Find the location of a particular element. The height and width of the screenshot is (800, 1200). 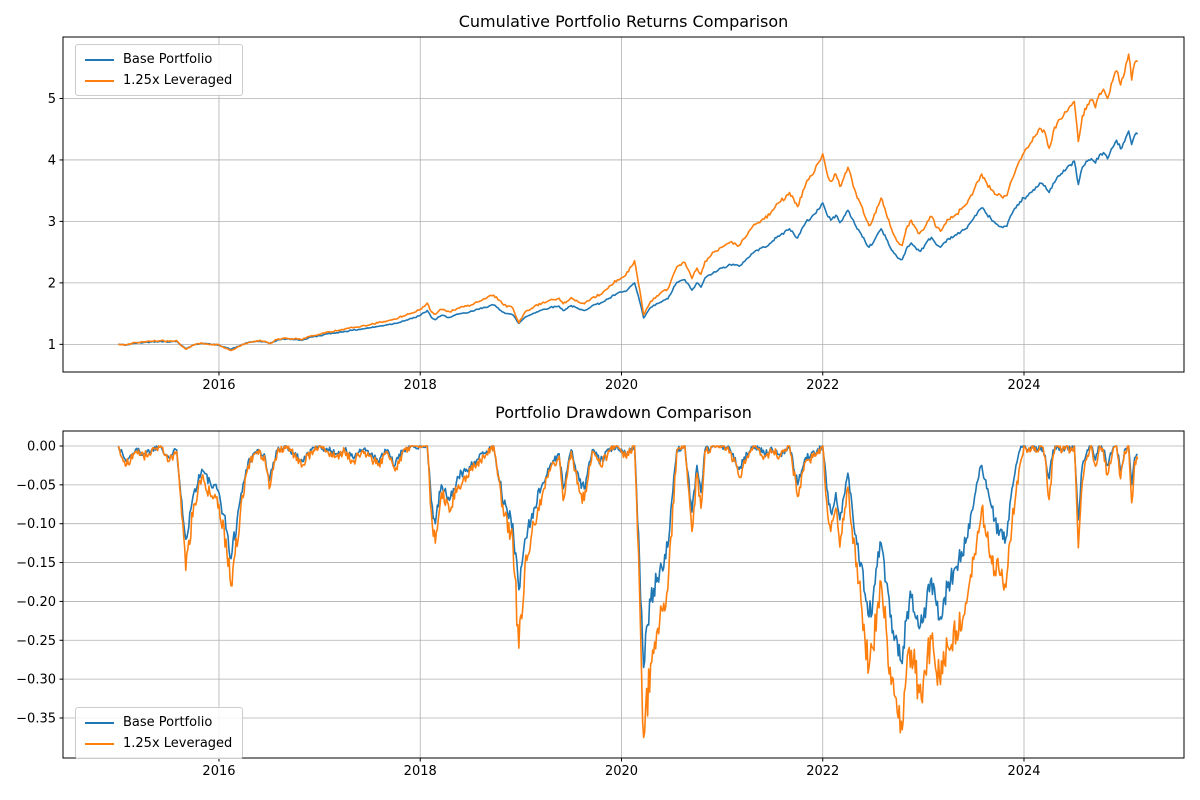

svg-text: 0.00 is located at coordinates (41, 446).